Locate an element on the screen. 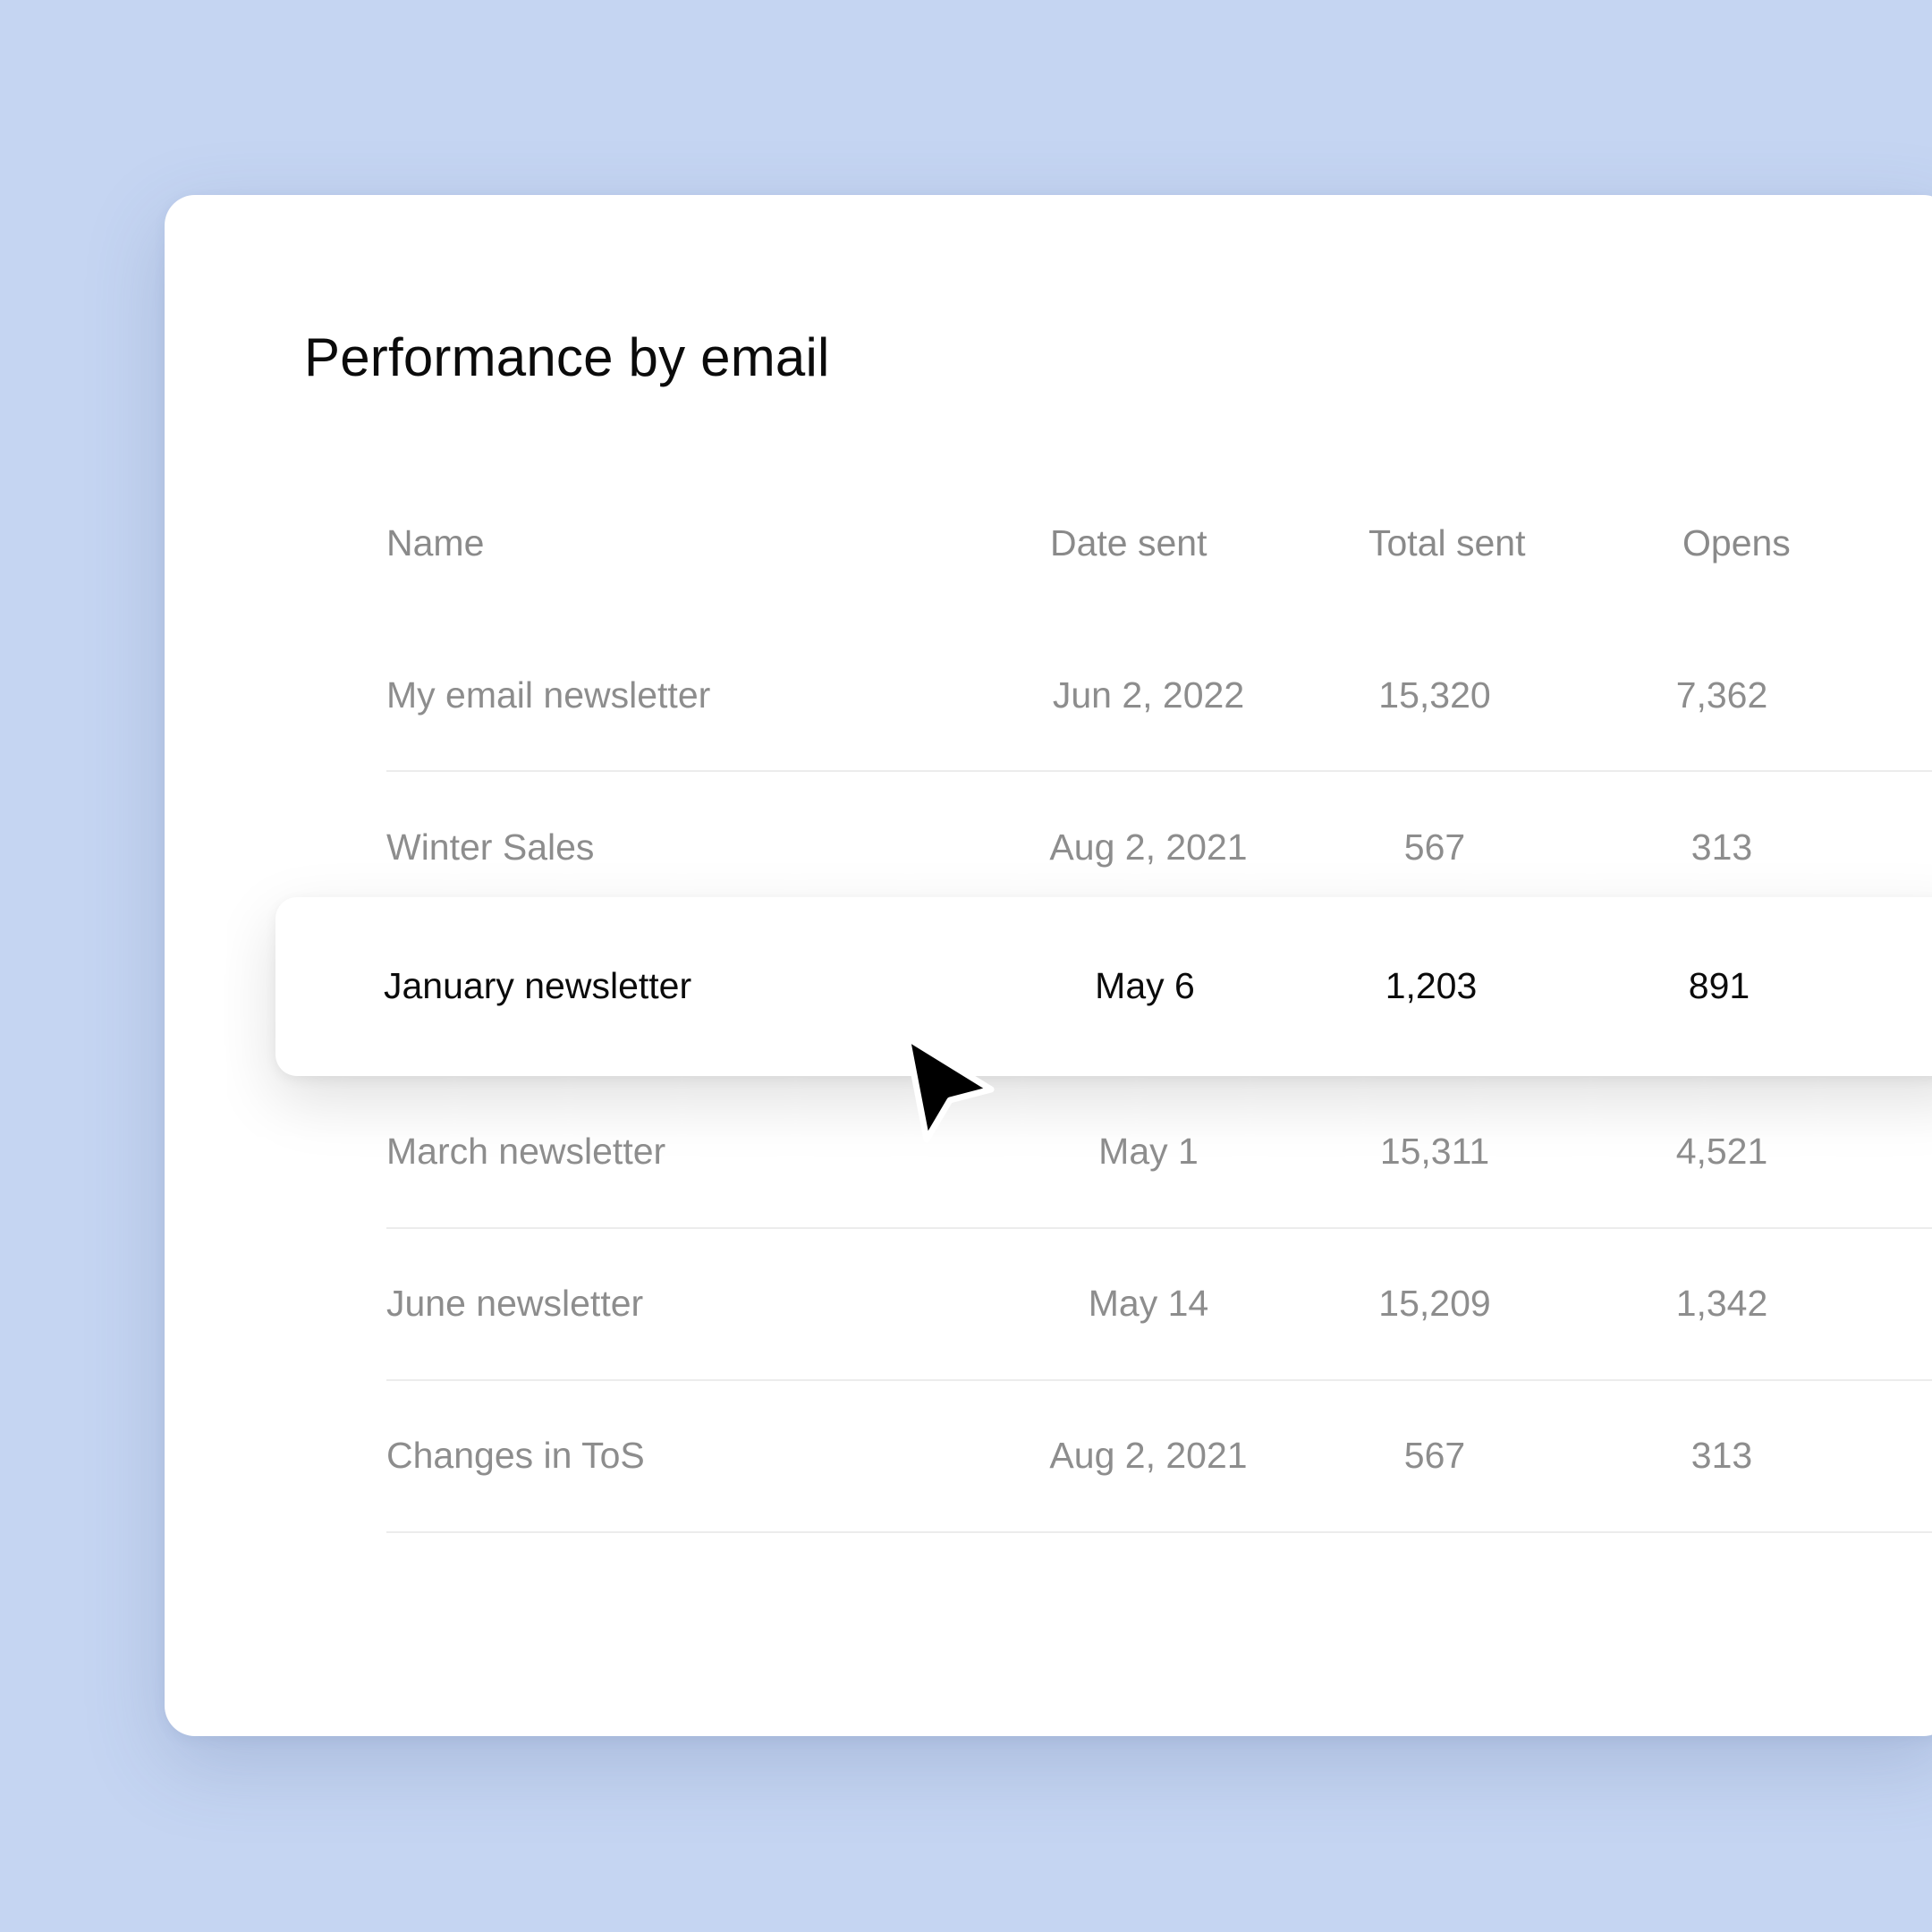  row-name: My email newsletter is located at coordinates (548, 695).